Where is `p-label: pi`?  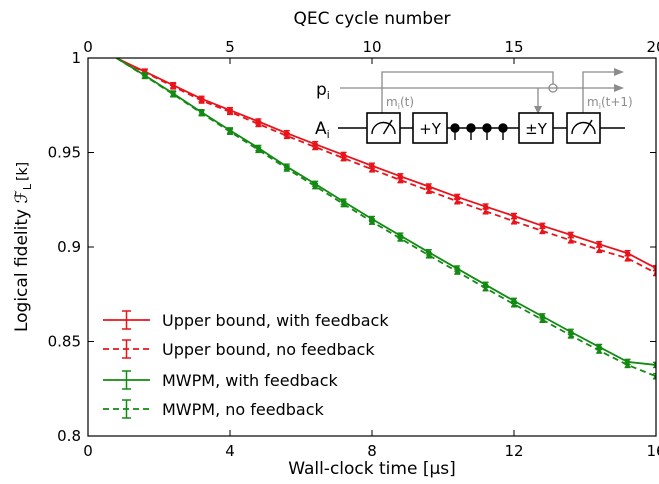 p-label: pi is located at coordinates (323, 91).